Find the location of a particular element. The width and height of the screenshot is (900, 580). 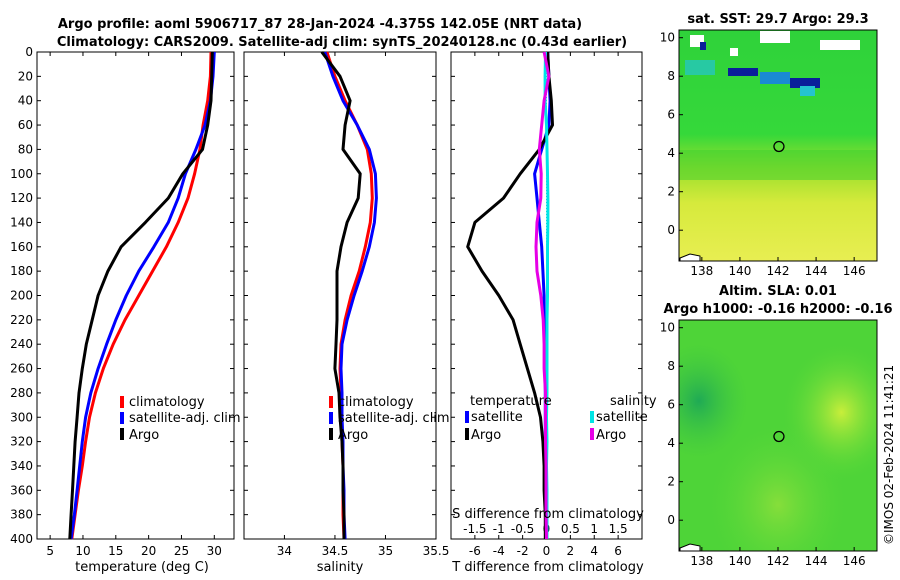

sla-map-title-line2: Argo h1000: -0.16 h2000: -0.16 is located at coordinates (777, 309).